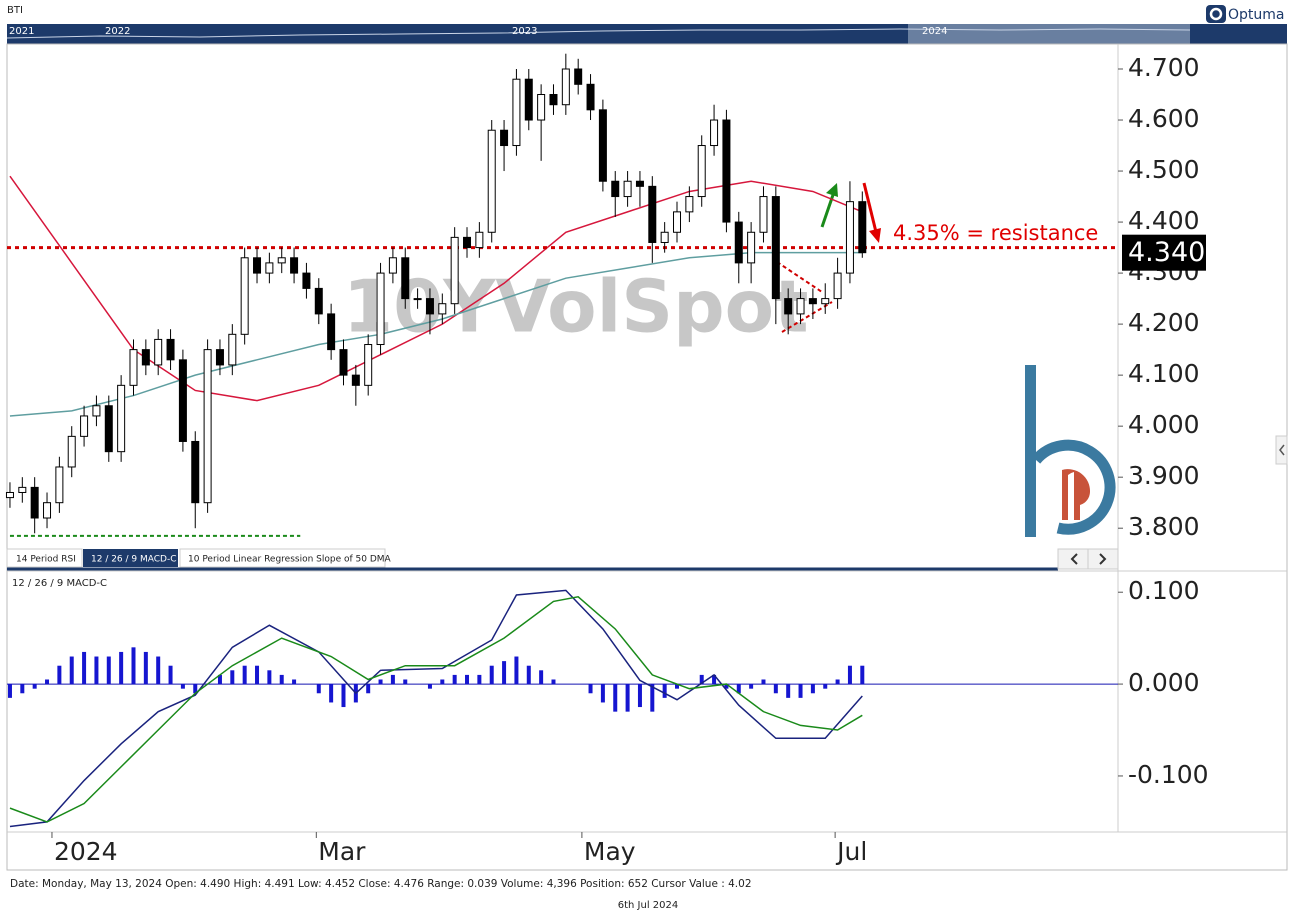  I want to click on logo-bar, so click(1030, 451).